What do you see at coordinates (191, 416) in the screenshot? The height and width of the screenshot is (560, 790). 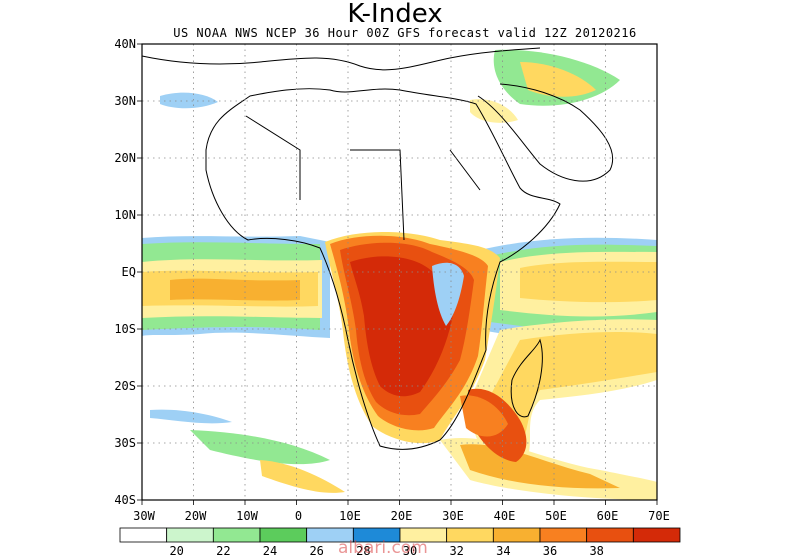 I see `south-atlantic-blue-streak` at bounding box center [191, 416].